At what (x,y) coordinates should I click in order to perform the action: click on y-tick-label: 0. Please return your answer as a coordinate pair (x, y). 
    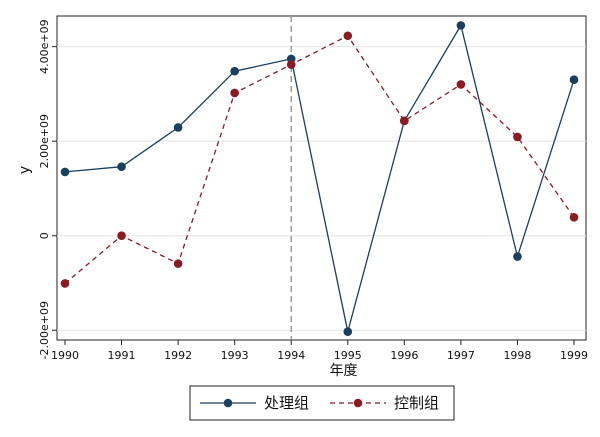
    Looking at the image, I should click on (44, 235).